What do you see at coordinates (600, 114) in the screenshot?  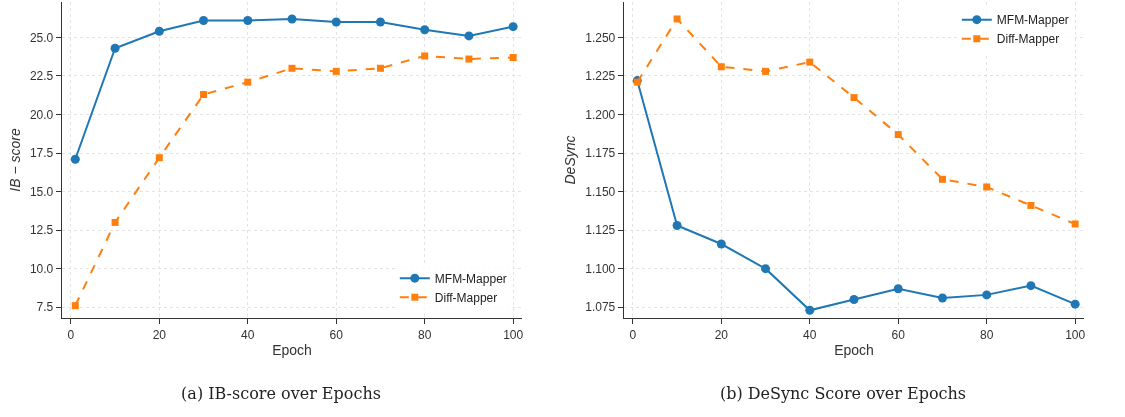 I see `y-tick-label: 1.200` at bounding box center [600, 114].